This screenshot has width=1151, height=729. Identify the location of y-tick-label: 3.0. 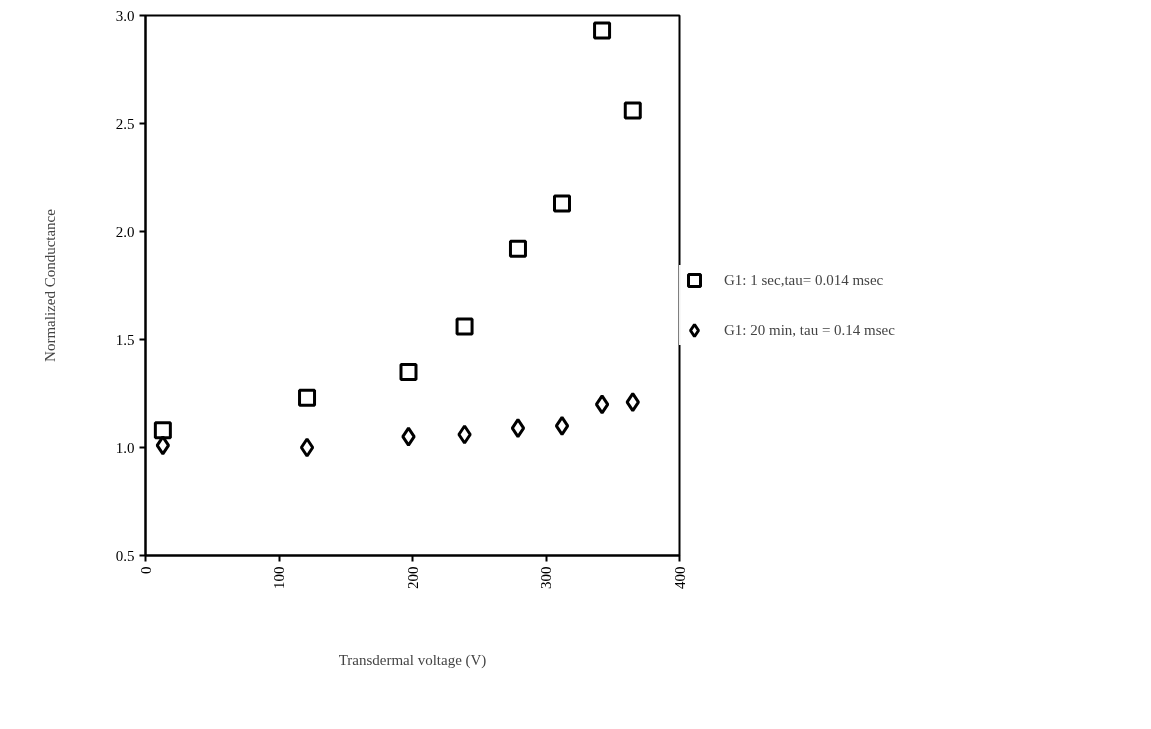
(125, 15).